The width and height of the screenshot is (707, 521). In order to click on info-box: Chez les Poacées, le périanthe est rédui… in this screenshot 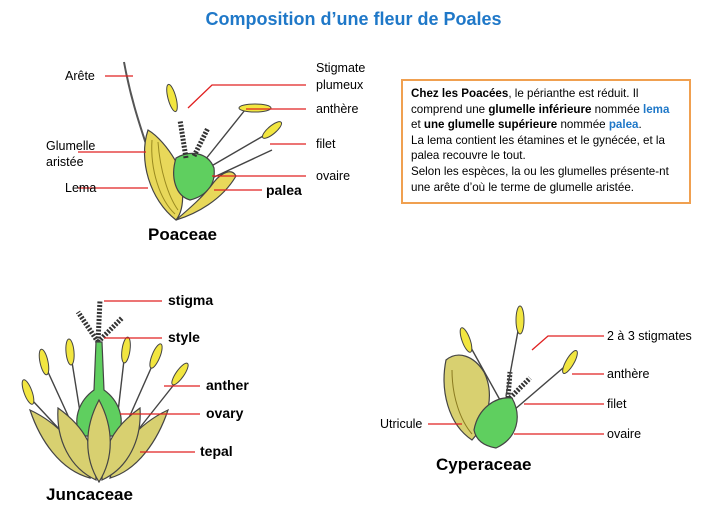, I will do `click(546, 141)`.